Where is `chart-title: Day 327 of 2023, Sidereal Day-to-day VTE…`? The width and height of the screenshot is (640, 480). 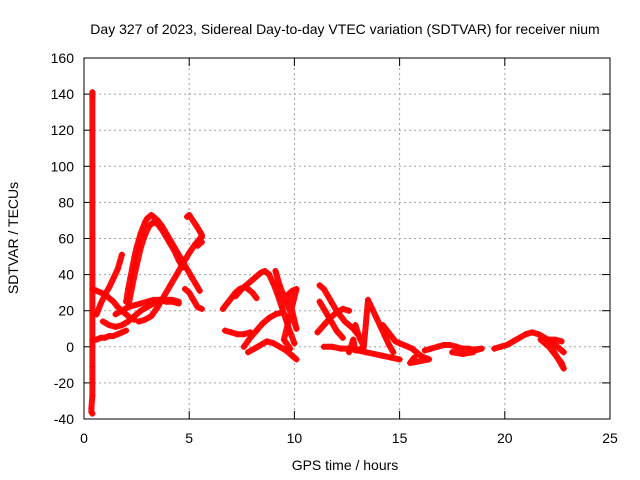
chart-title: Day 327 of 2023, Sidereal Day-to-day VTE… is located at coordinates (344, 29).